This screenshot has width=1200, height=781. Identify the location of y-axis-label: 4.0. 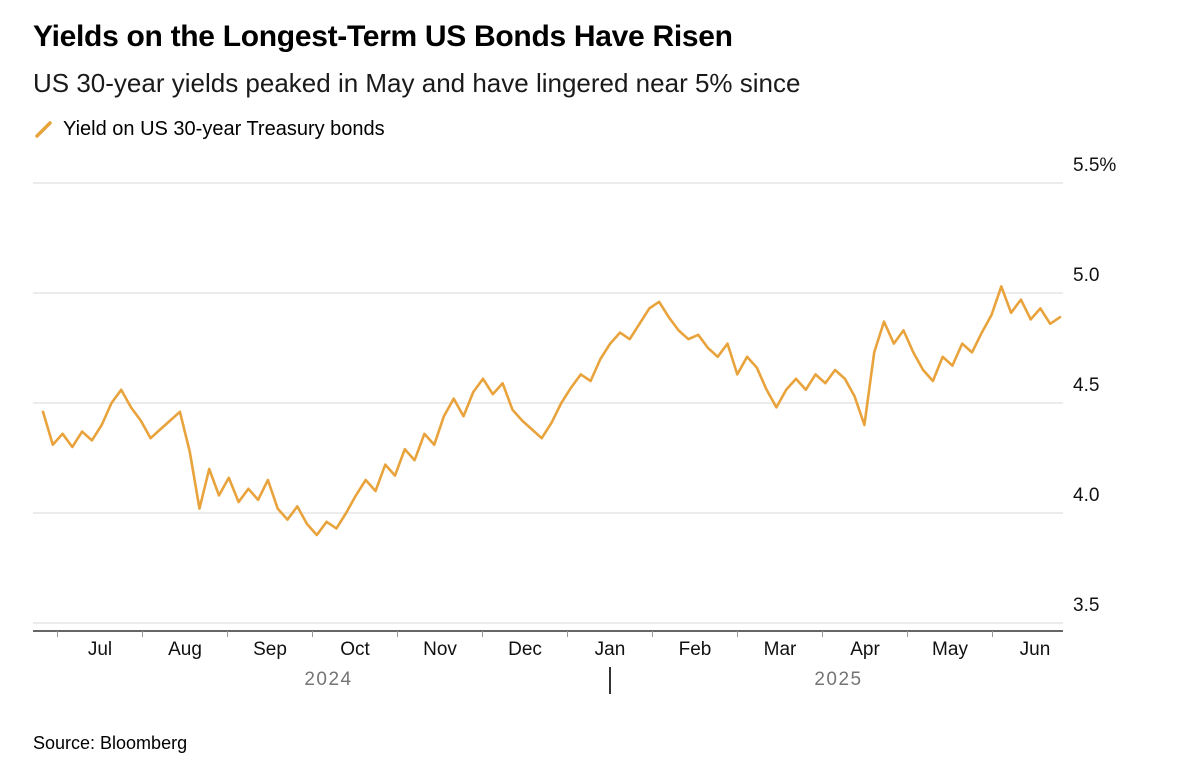
(1086, 495).